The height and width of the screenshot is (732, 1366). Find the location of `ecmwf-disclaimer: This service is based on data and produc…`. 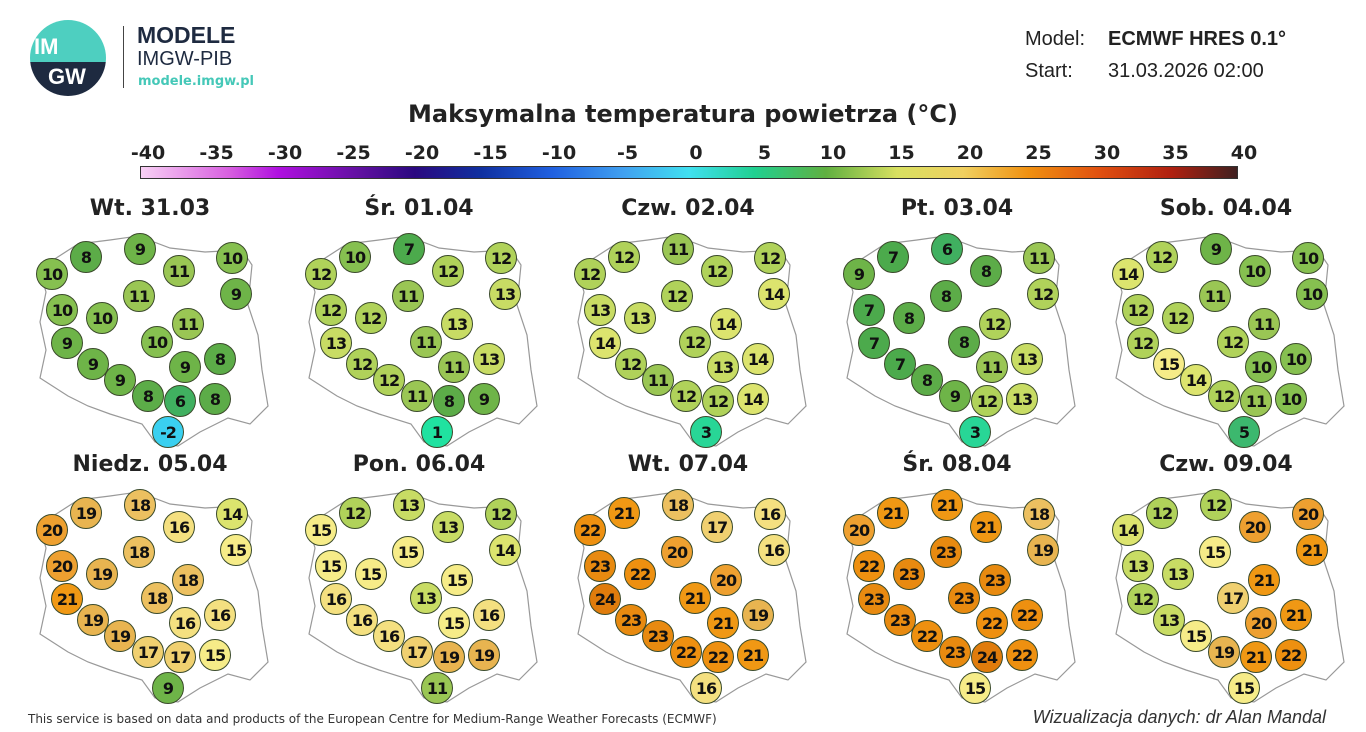

ecmwf-disclaimer: This service is based on data and produc… is located at coordinates (372, 719).